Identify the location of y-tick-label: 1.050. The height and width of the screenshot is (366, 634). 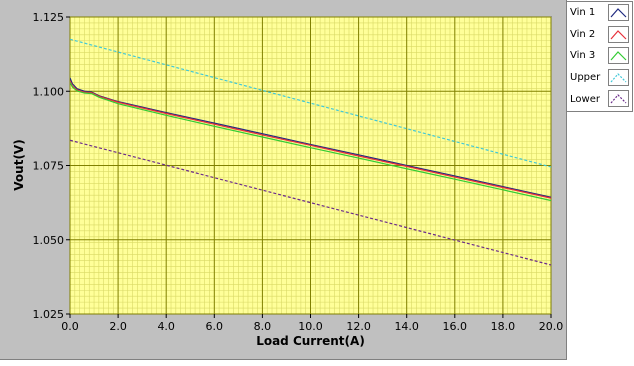
(49, 240).